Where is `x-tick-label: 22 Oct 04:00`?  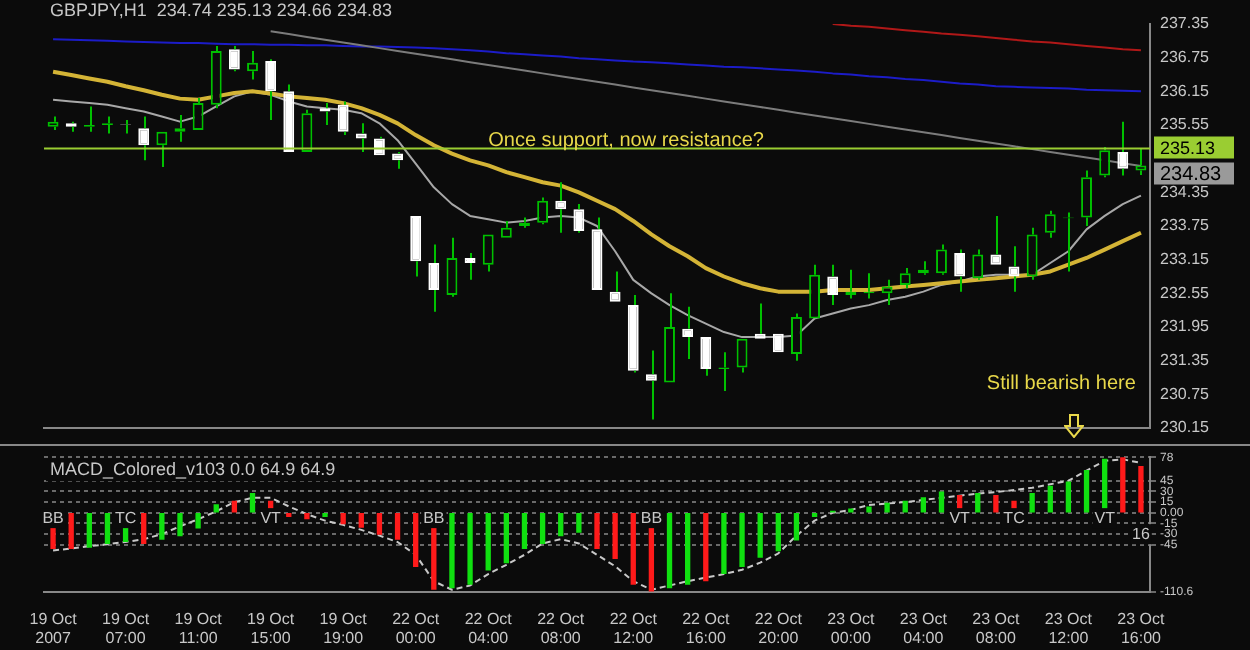 x-tick-label: 22 Oct 04:00 is located at coordinates (489, 628).